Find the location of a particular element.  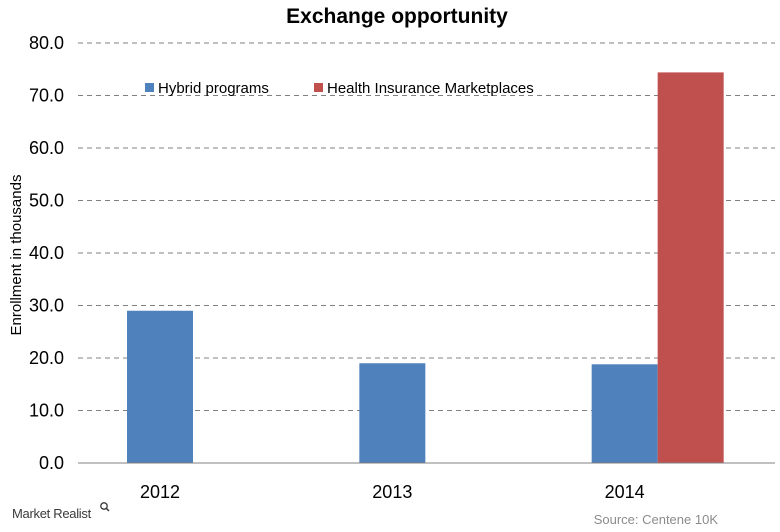

market-realist-logo: Market Realist is located at coordinates (61, 511).